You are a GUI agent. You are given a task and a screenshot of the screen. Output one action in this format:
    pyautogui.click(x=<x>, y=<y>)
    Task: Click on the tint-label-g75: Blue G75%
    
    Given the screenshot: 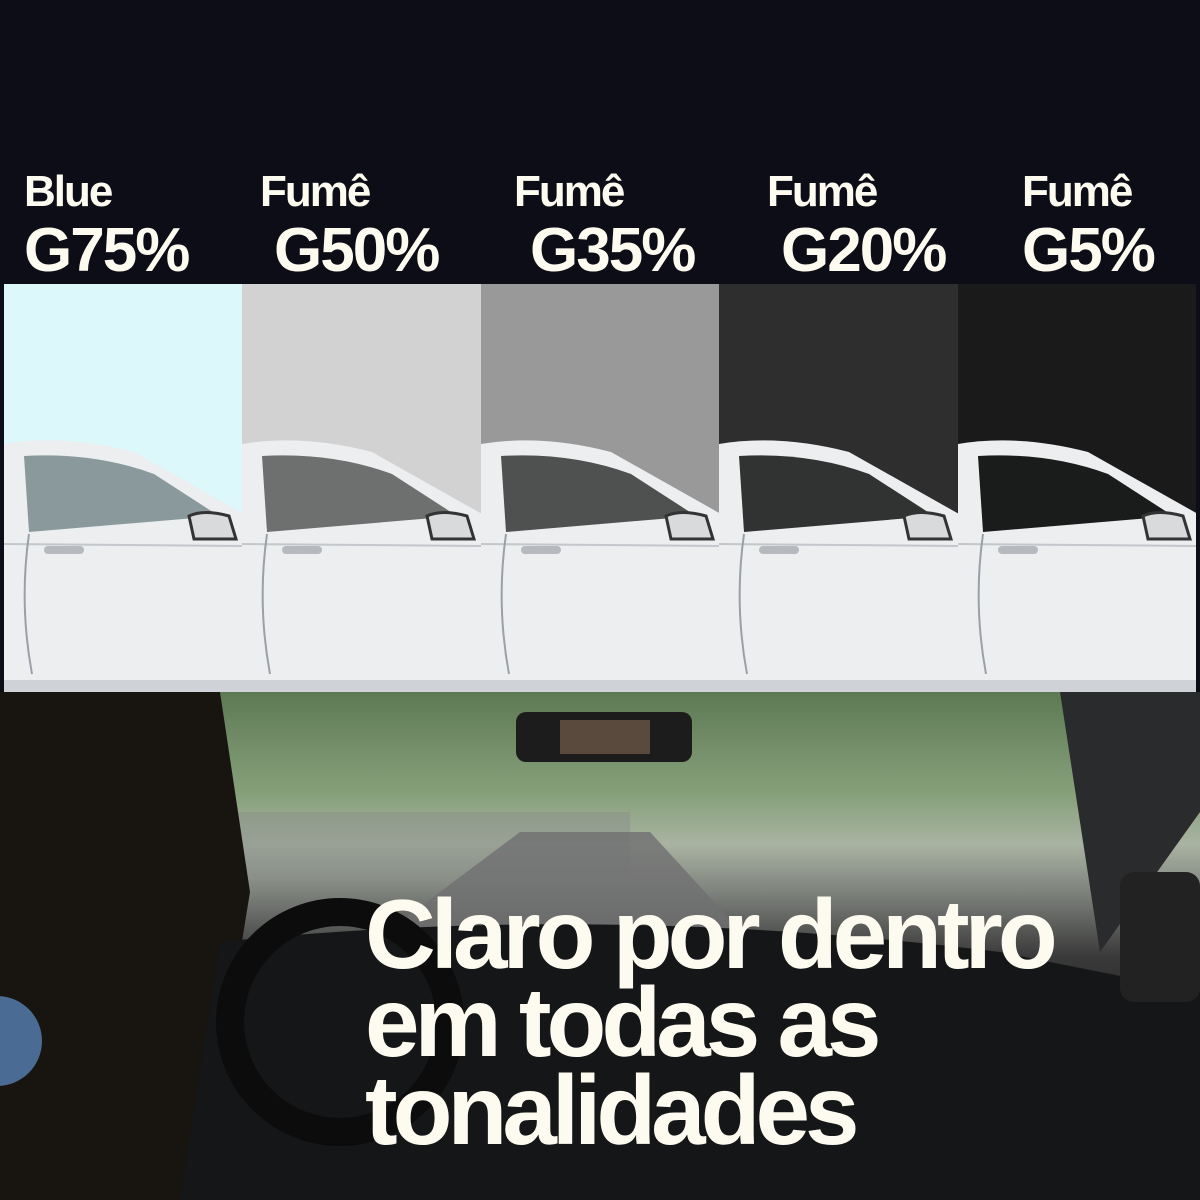 What is the action you would take?
    pyautogui.click(x=107, y=226)
    